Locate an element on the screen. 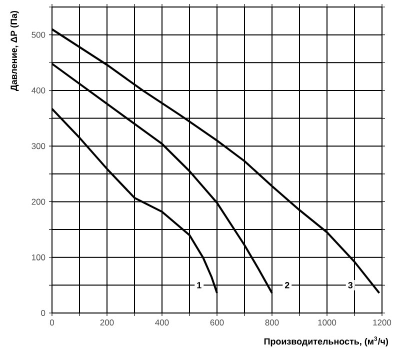  x-tick-label: 1200 is located at coordinates (382, 323).